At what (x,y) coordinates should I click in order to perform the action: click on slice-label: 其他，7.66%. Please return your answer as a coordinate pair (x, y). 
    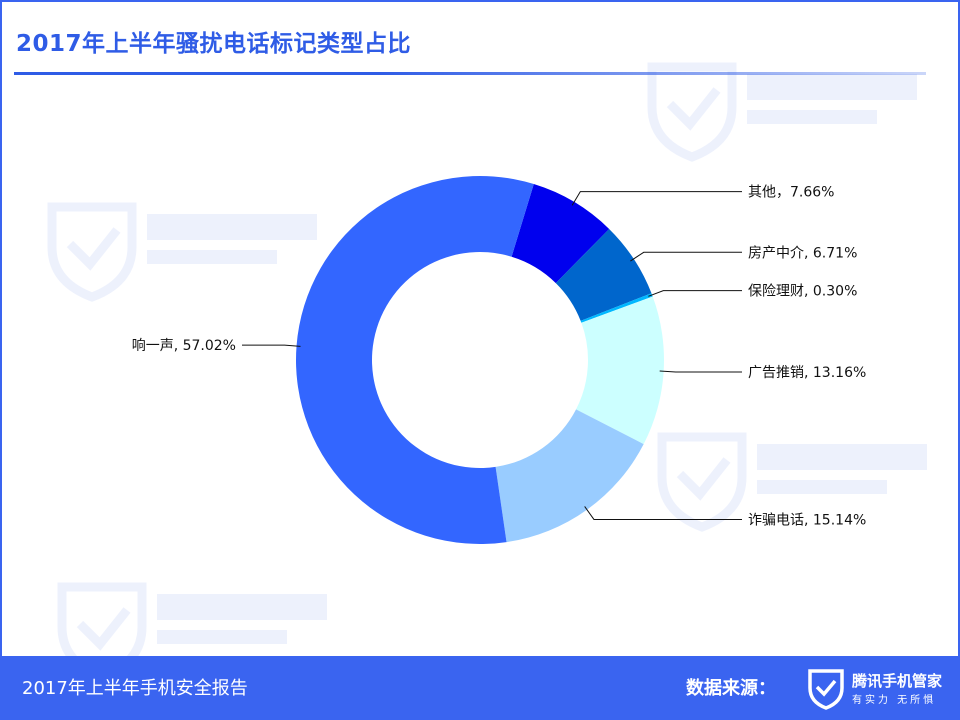
    Looking at the image, I should click on (791, 193).